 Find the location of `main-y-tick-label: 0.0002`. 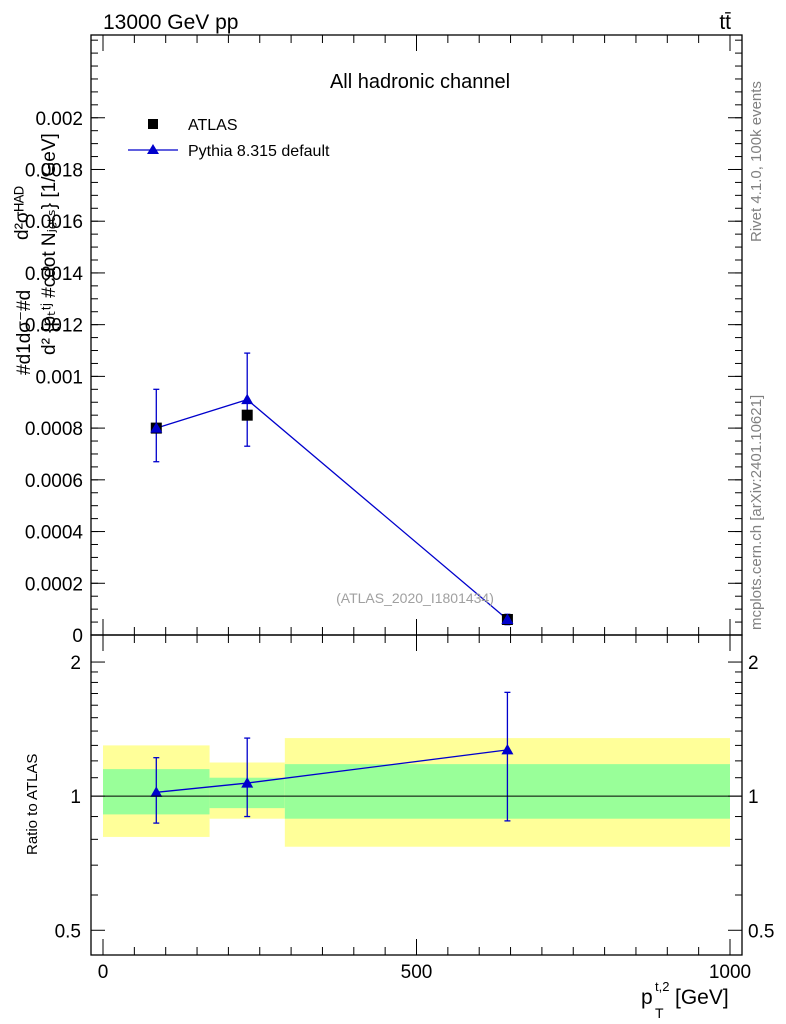

main-y-tick-label: 0.0002 is located at coordinates (54, 584).